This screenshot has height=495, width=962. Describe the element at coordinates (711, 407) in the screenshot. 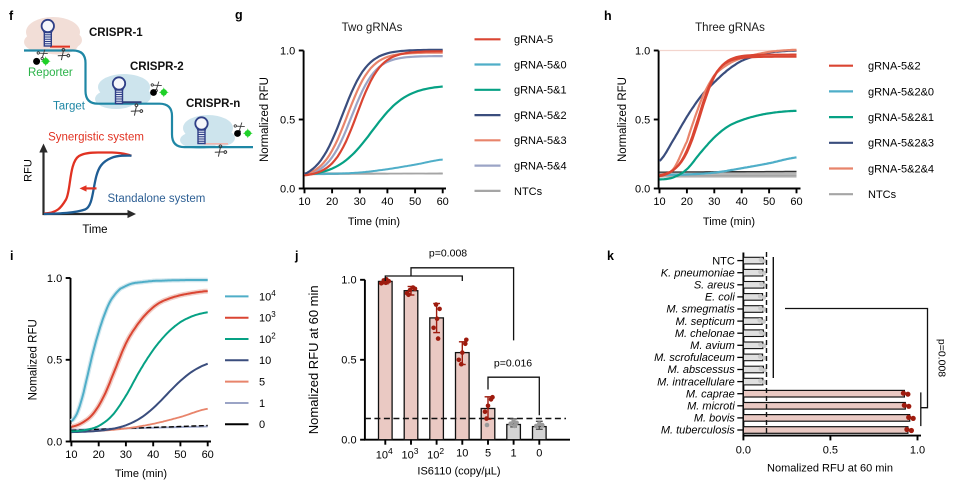

I see `svg-text: M. microti` at that location.